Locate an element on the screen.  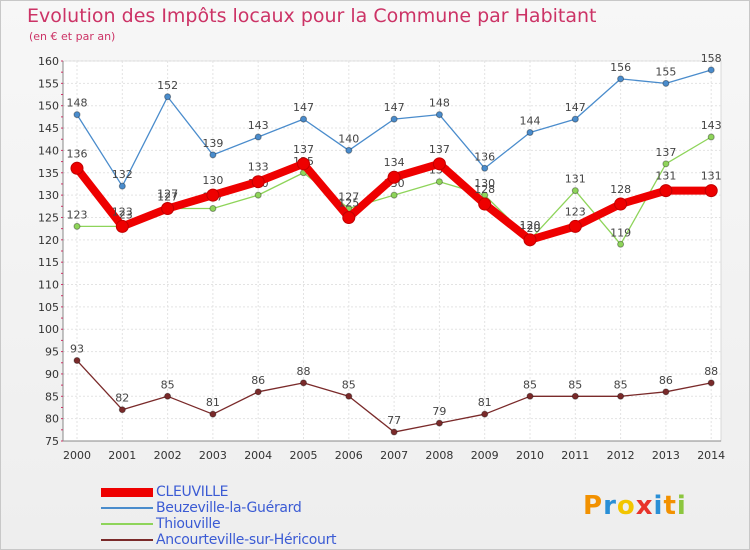
y-tick-label: 80 is located at coordinates (52, 419).